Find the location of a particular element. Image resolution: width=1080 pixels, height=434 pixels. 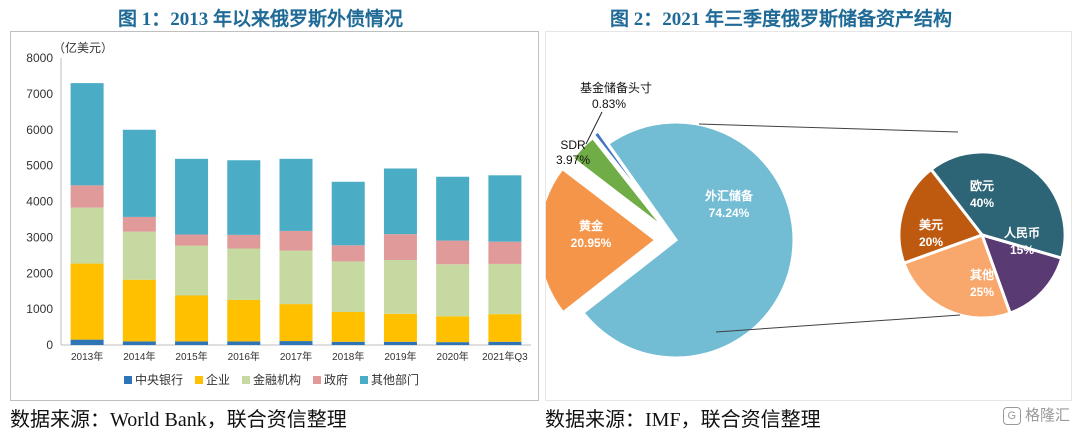

legend-label: 金融机构 is located at coordinates (277, 379).